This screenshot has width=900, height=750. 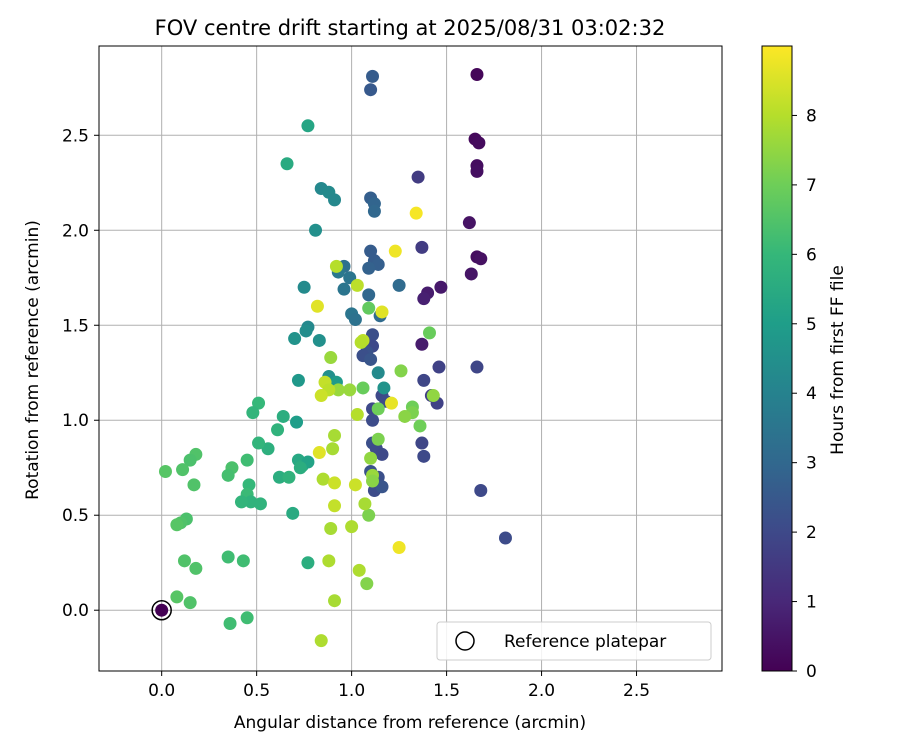 I want to click on colorbar-tick-label: 8, so click(x=811, y=116).